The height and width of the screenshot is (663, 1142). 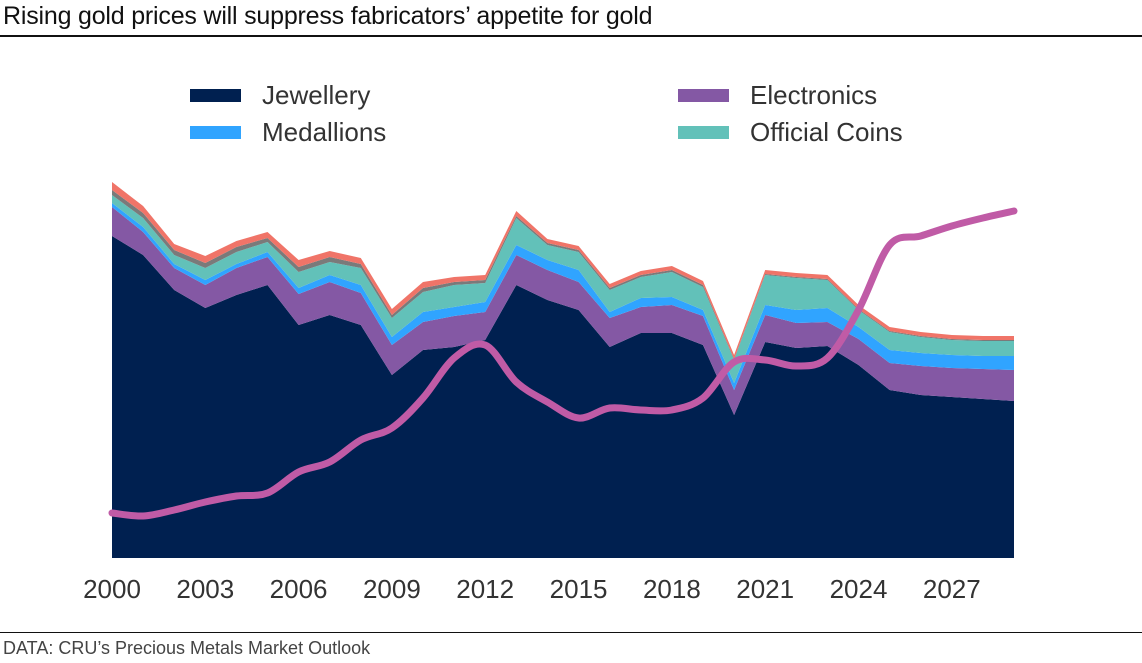 What do you see at coordinates (532, 589) in the screenshot?
I see `x-axis-ticks: 2000 2003 2006 2009 2012 2015 2018 2021 2024 2027` at bounding box center [532, 589].